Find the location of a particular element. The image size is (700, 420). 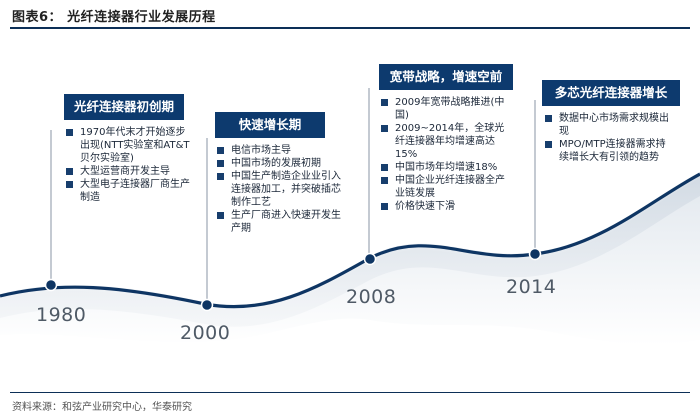

stage-1-bullet: 大型电子连接器厂商生产制造 is located at coordinates (130, 191).